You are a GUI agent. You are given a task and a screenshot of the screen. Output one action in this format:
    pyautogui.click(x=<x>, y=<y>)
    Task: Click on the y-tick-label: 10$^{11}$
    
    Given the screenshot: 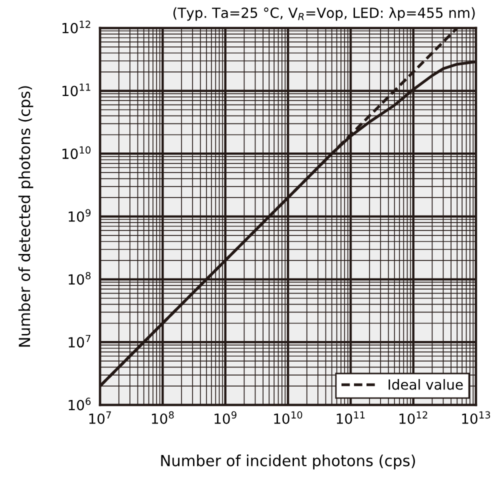 What is the action you would take?
    pyautogui.click(x=76, y=90)
    